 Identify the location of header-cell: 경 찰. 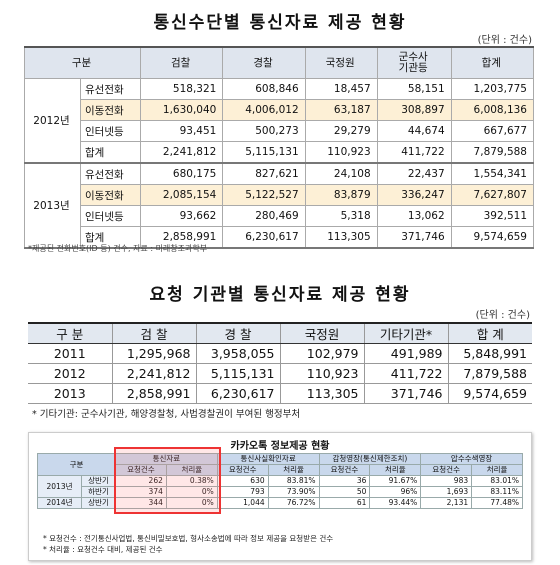
(238, 333).